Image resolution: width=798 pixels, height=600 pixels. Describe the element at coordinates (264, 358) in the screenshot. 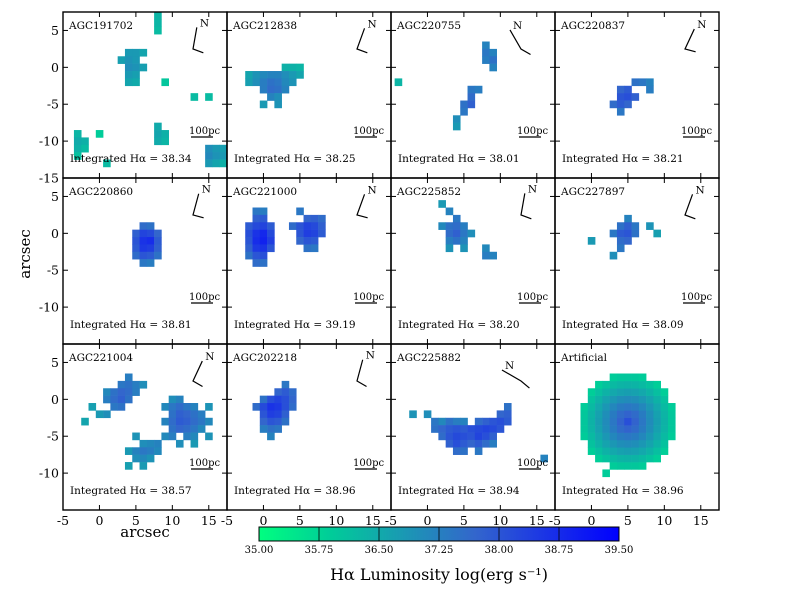

I see `panel-name: AGC202218` at that location.